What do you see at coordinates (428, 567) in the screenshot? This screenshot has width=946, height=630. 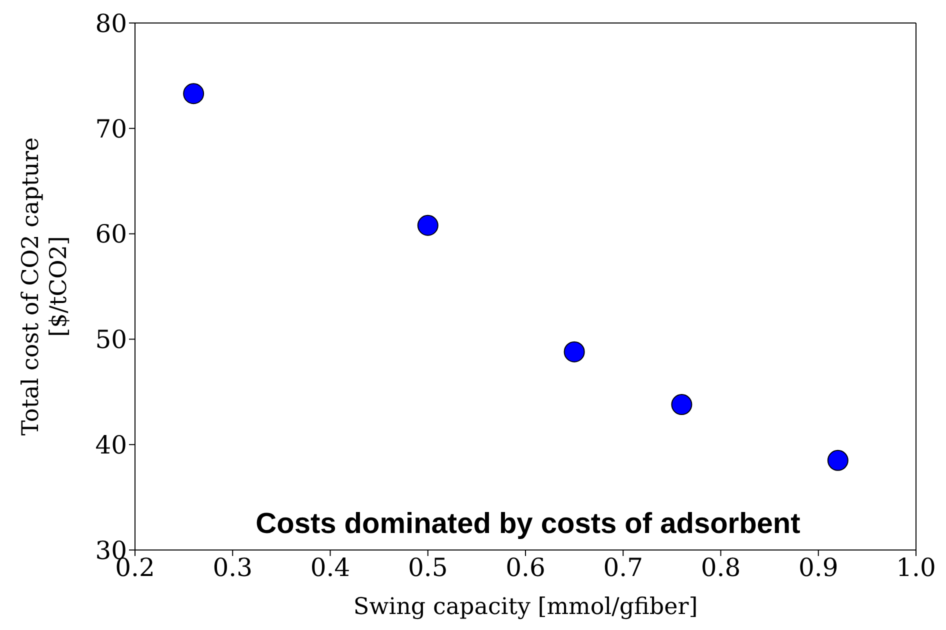 I see `x-tick-label: 0.5` at bounding box center [428, 567].